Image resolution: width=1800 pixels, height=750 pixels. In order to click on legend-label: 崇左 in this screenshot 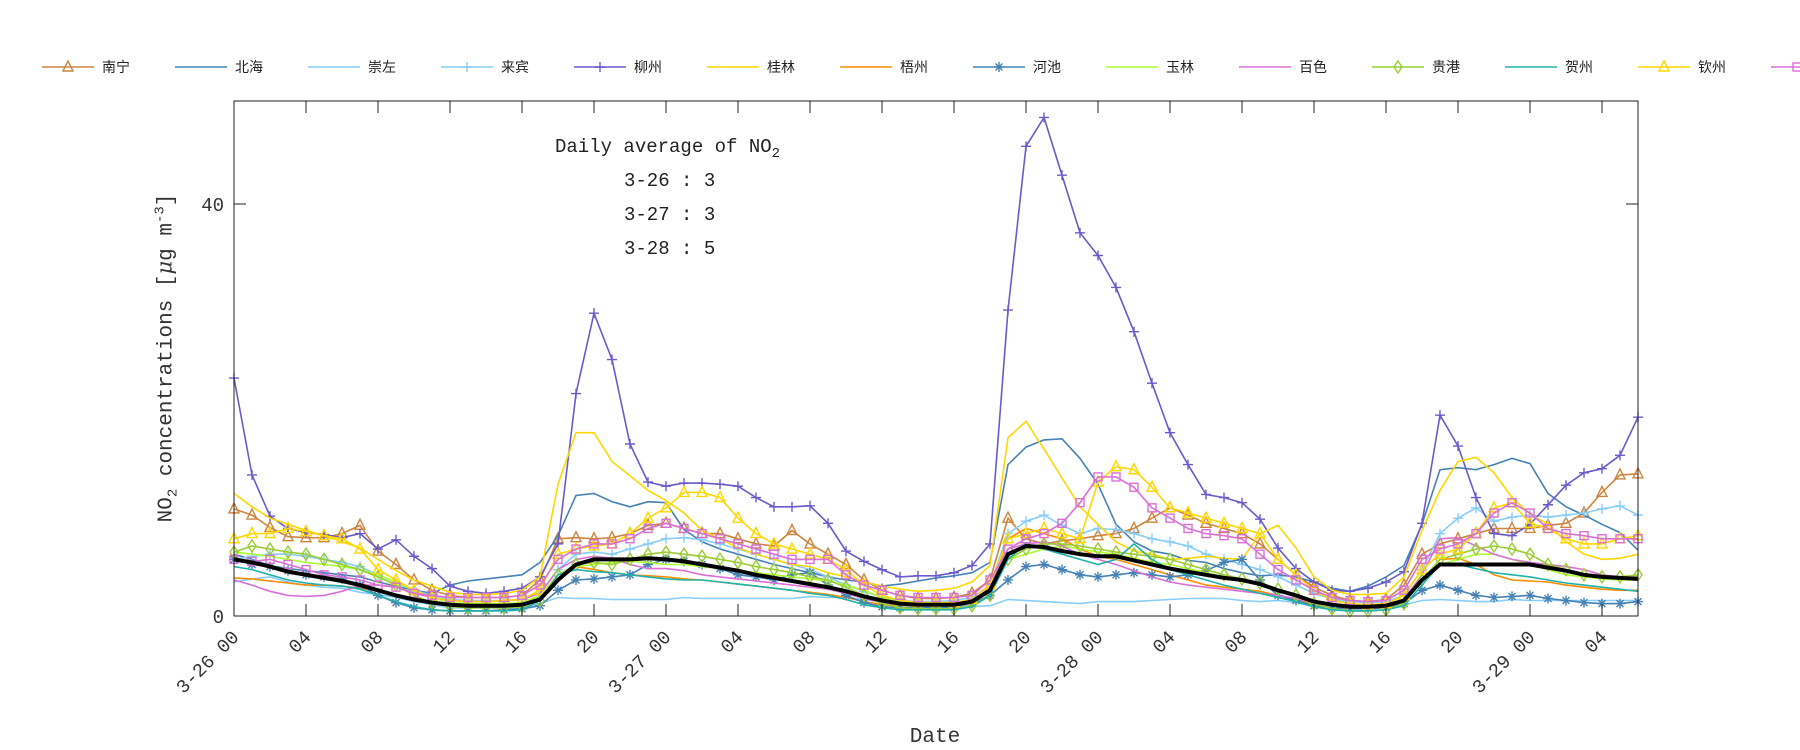, I will do `click(382, 68)`.